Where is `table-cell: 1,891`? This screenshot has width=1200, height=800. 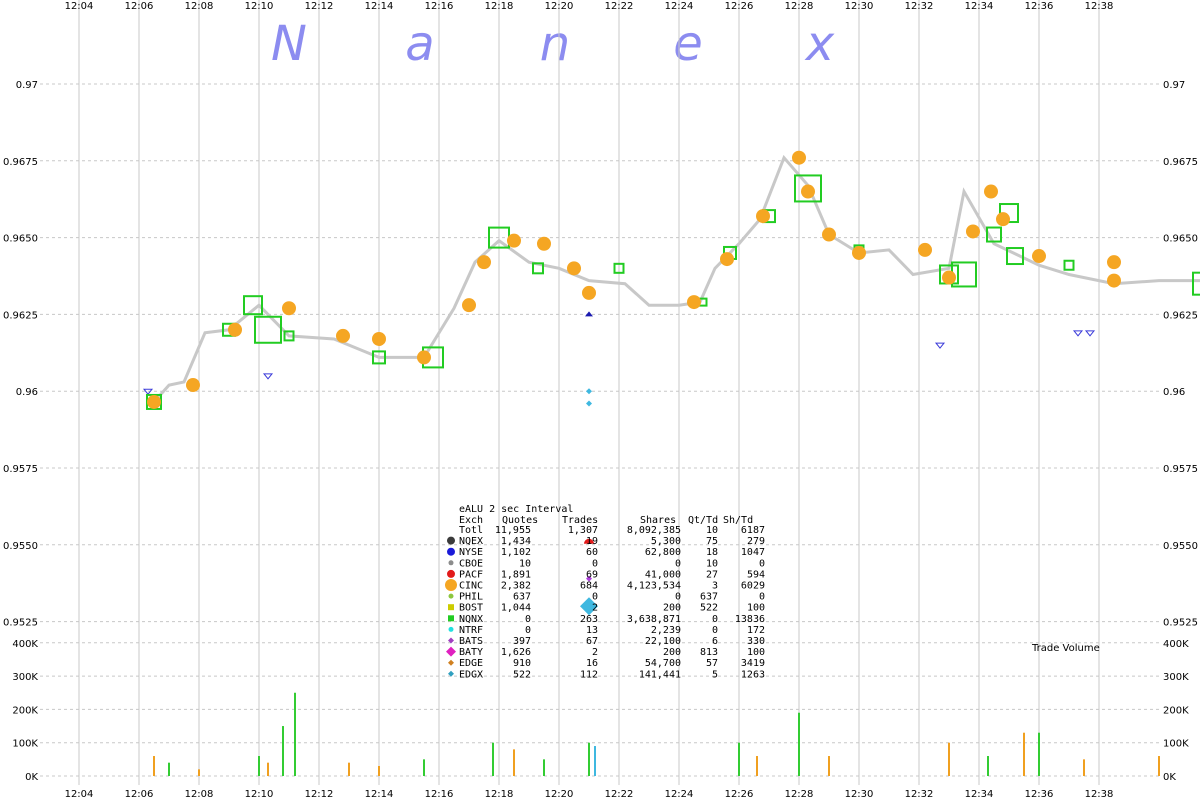 table-cell: 1,891 is located at coordinates (516, 574).